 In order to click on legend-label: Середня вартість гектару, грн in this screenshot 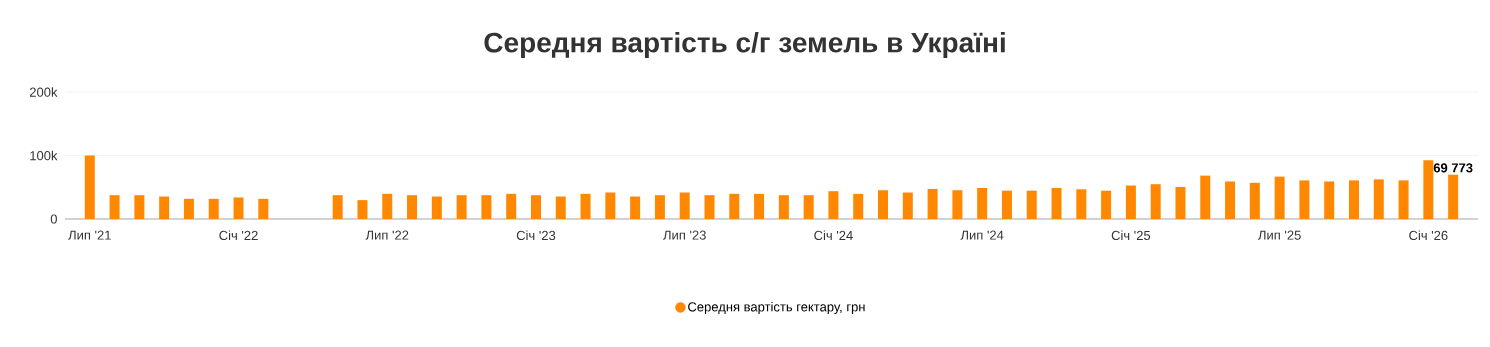, I will do `click(776, 308)`.